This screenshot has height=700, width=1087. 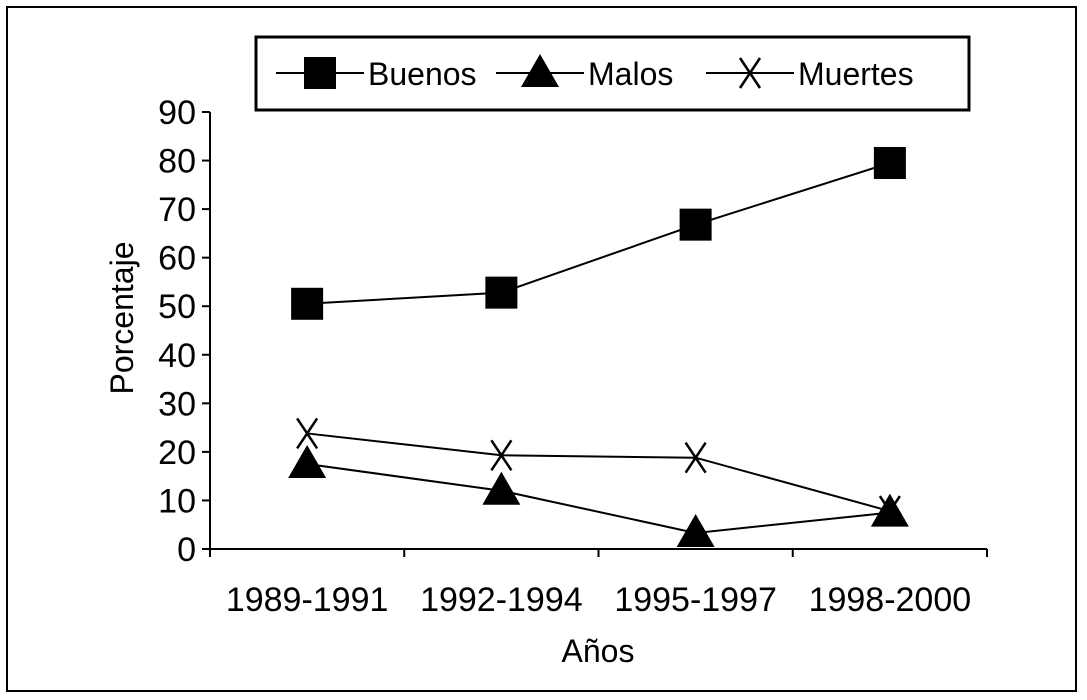 What do you see at coordinates (598, 498) in the screenshot?
I see `series-line-malos` at bounding box center [598, 498].